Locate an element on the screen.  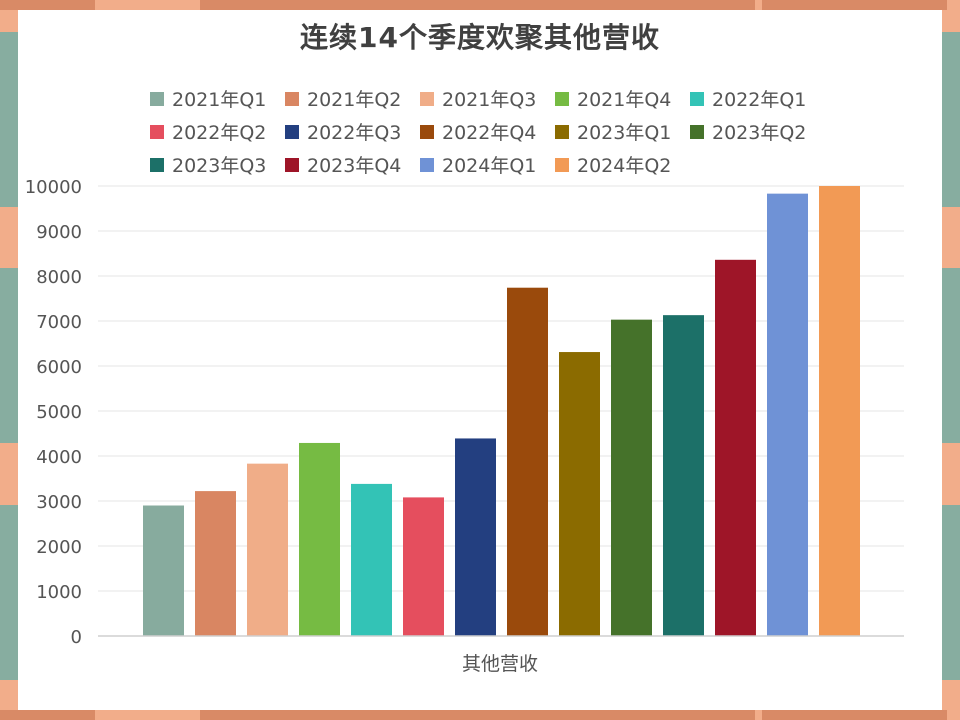
legend-label: 2023年Q3 is located at coordinates (219, 166).